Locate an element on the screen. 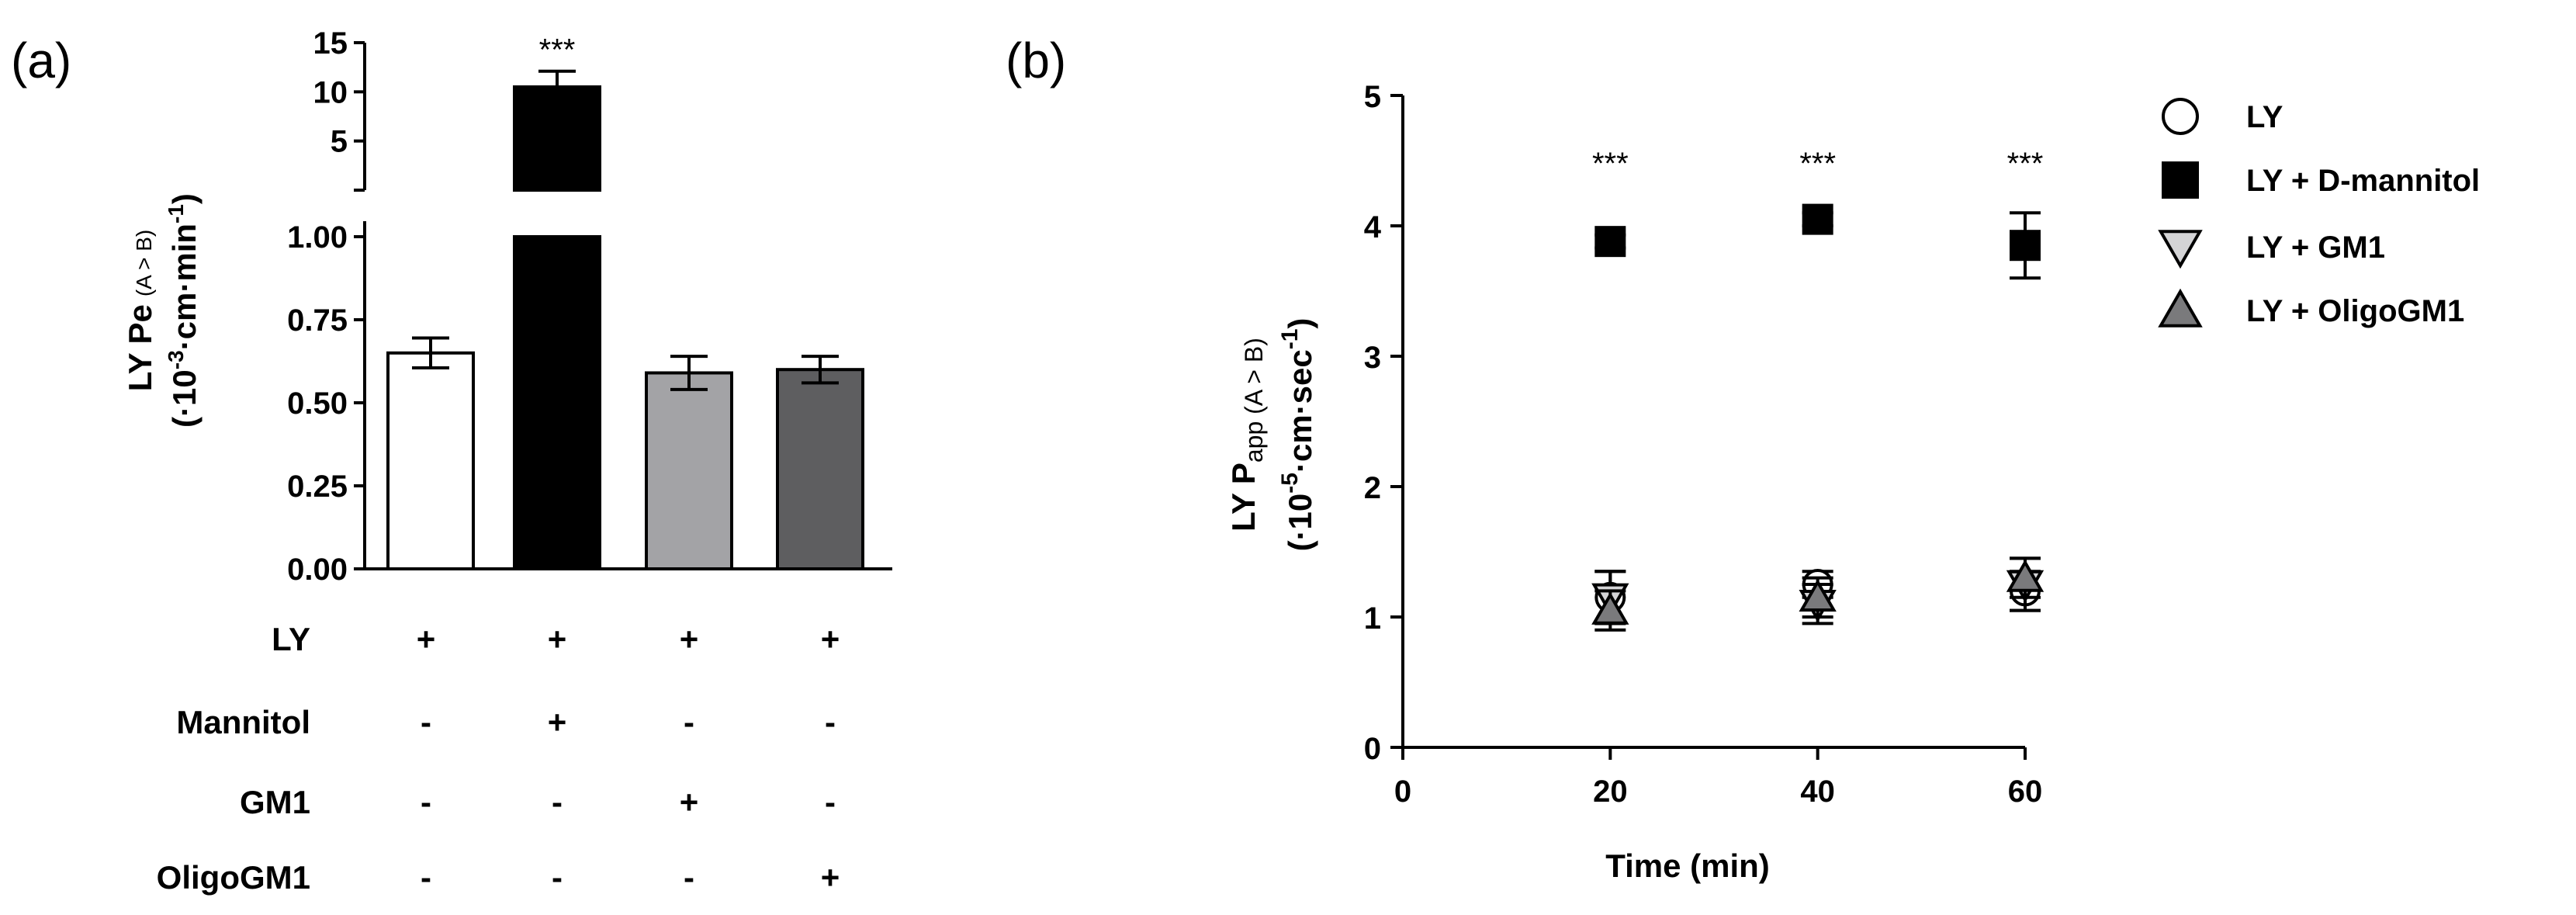  lower-y-tick-label: 0.50 is located at coordinates (317, 403).